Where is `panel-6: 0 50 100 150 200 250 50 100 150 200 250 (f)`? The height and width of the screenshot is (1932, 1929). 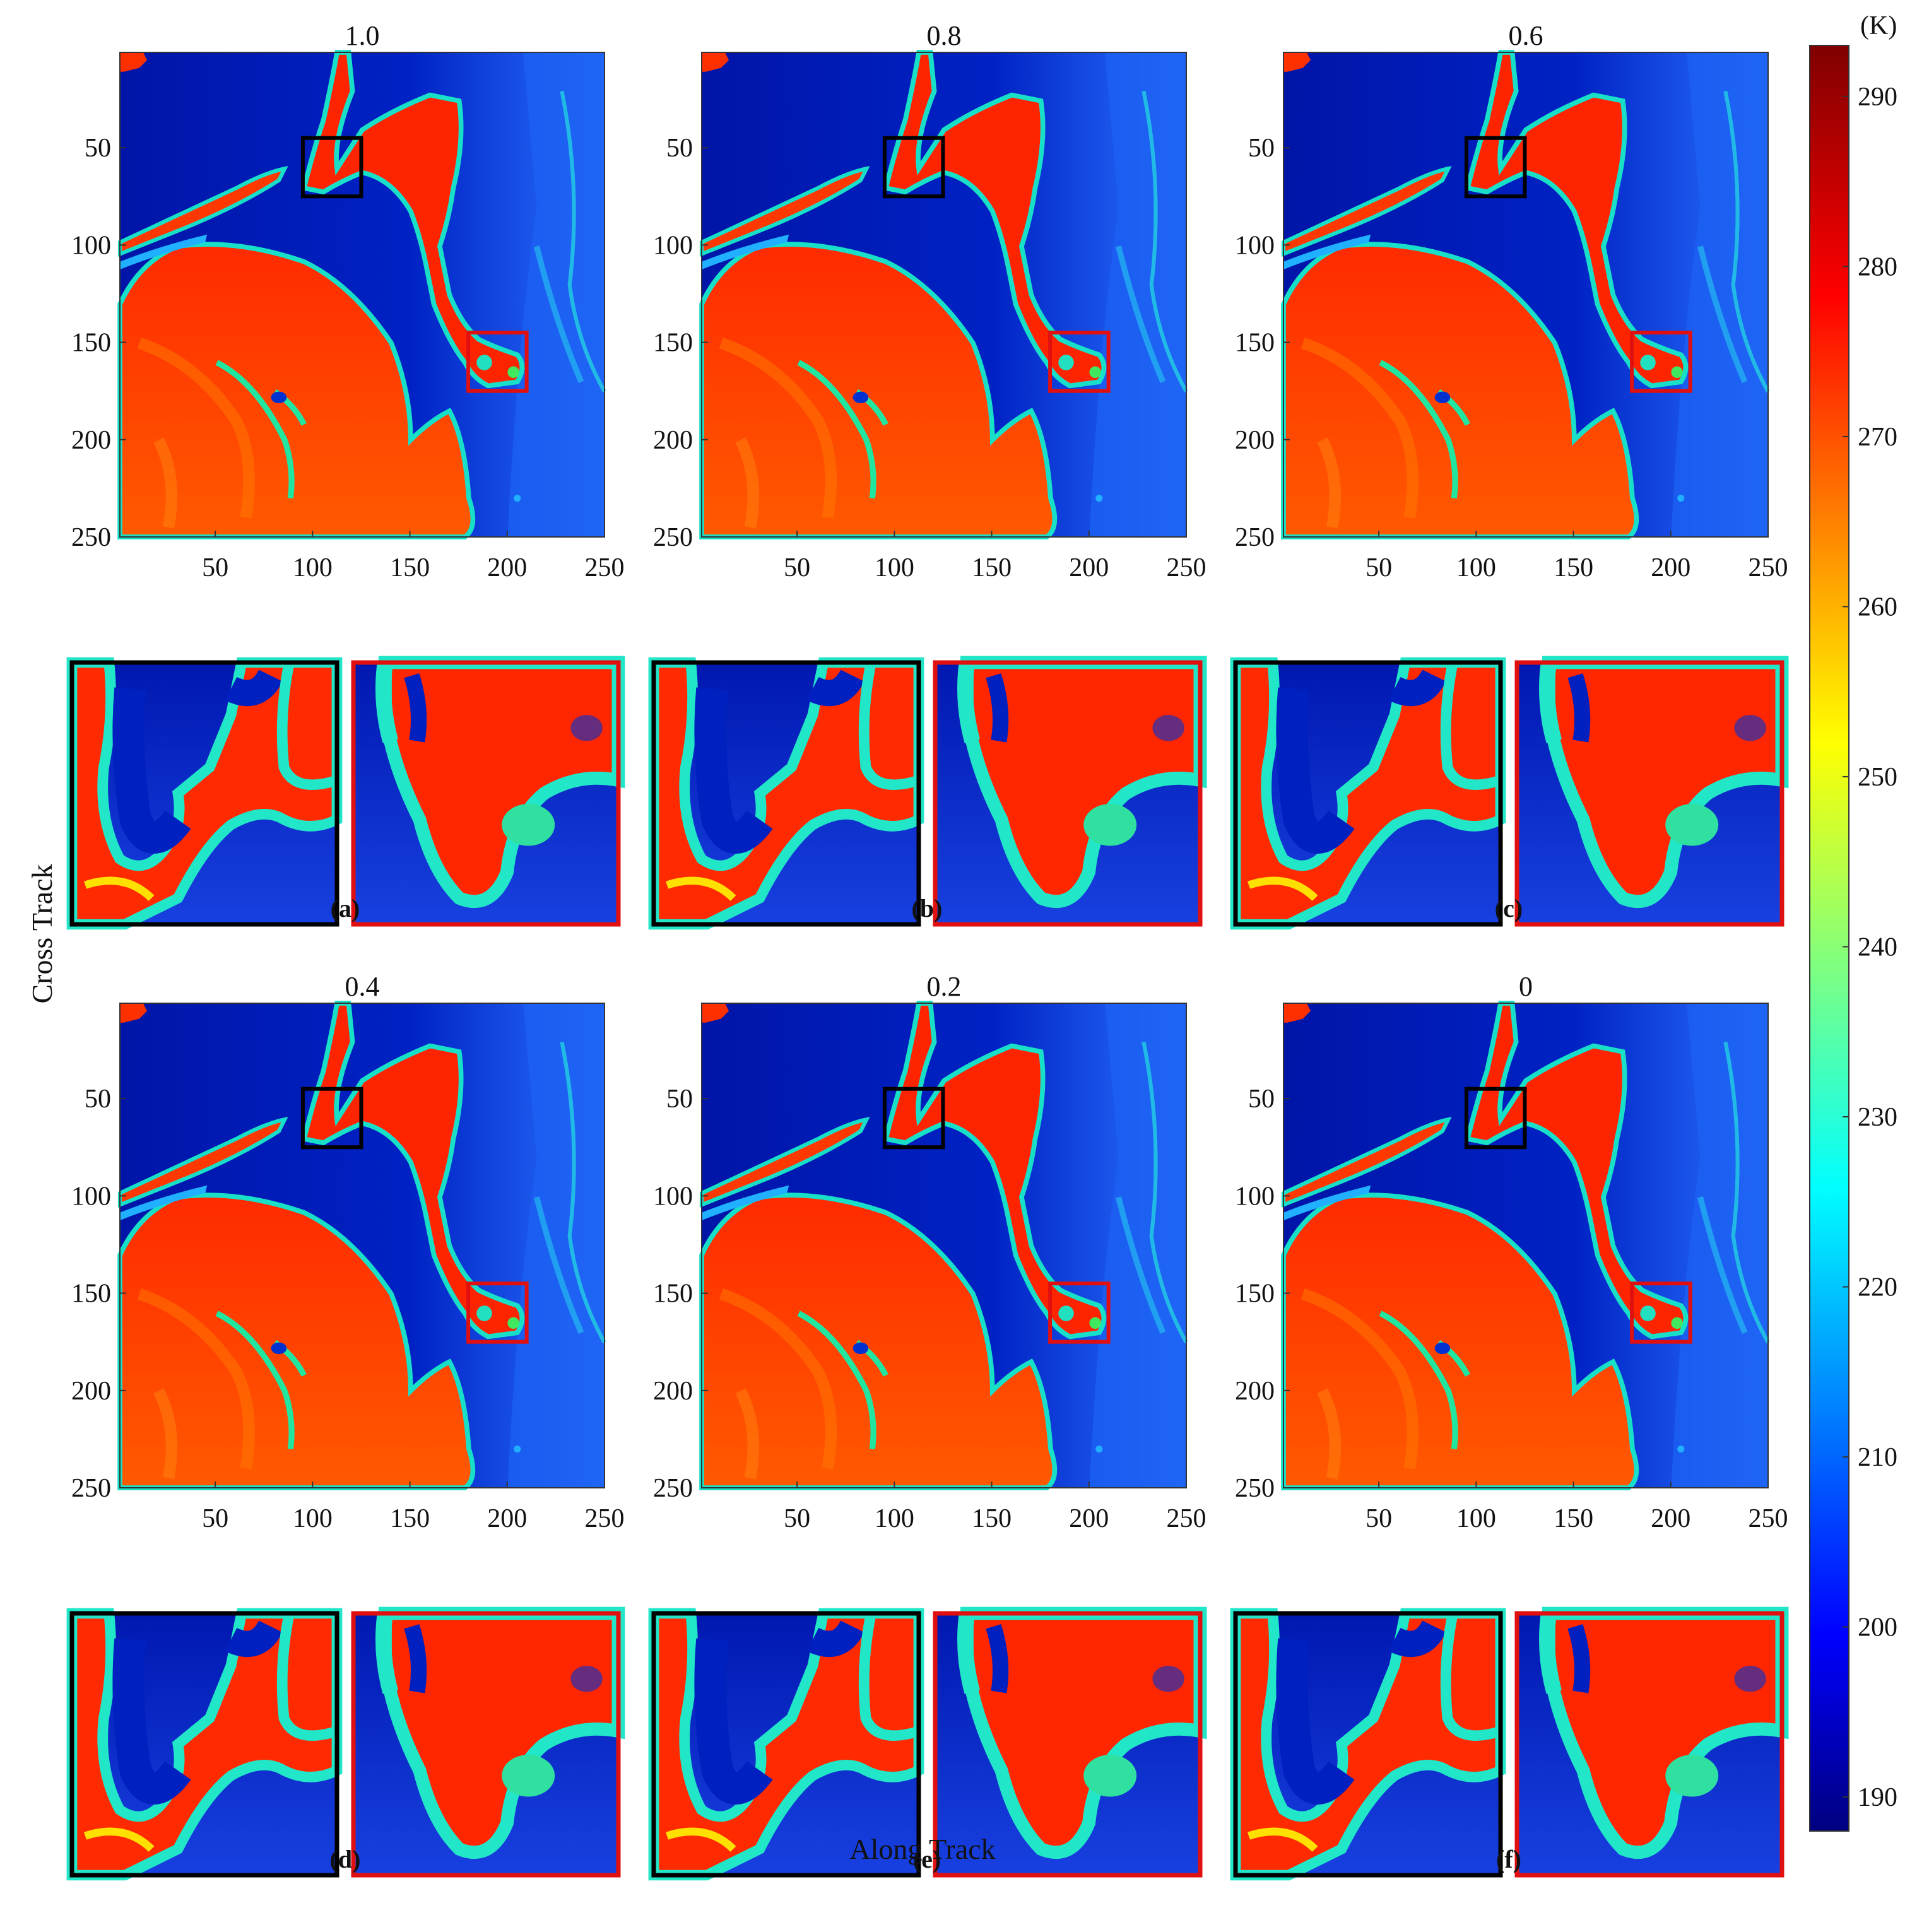 panel-6: 0 50 100 150 200 250 50 100 150 200 250 (f) is located at coordinates (1511, 1423).